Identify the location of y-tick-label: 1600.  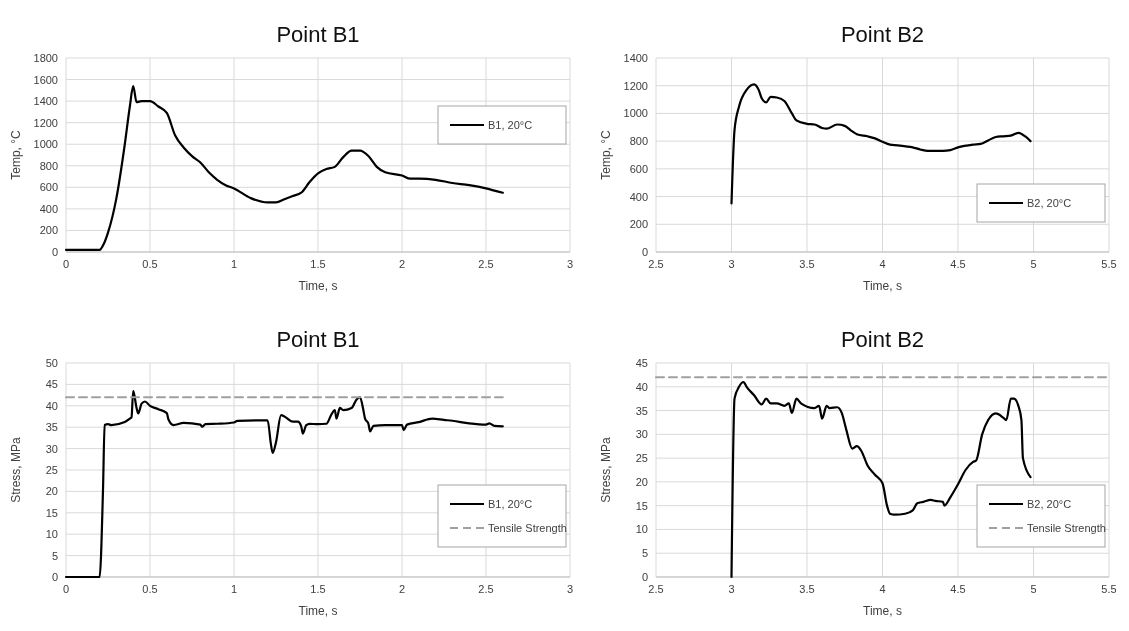
(45, 79).